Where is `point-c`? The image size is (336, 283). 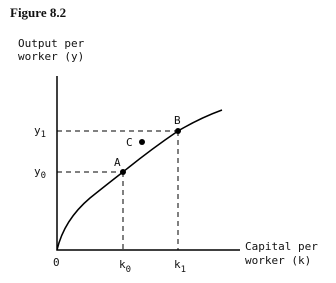
point-c is located at coordinates (142, 142).